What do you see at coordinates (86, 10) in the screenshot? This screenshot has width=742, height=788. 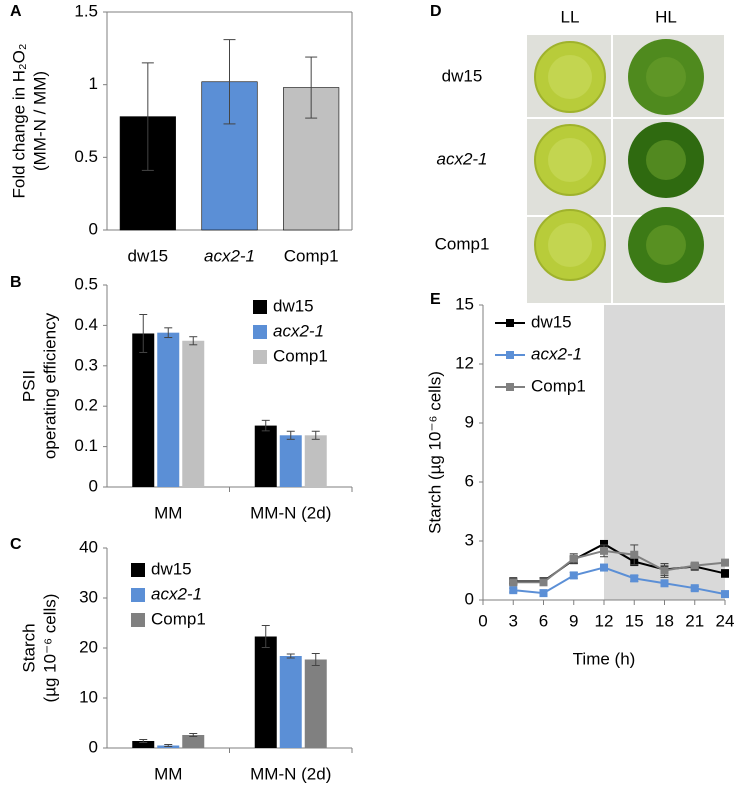 I see `y-tick-label: 1.5` at bounding box center [86, 10].